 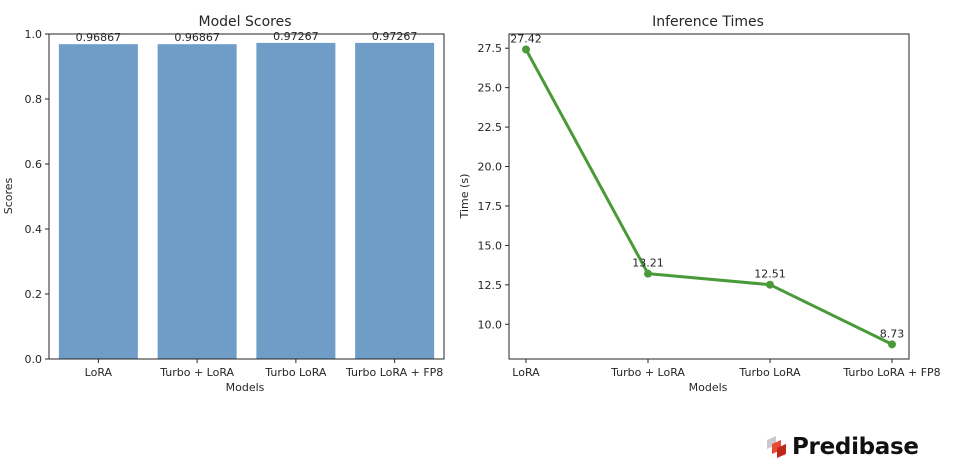 I want to click on point-value-label: 27.42, so click(x=526, y=38).